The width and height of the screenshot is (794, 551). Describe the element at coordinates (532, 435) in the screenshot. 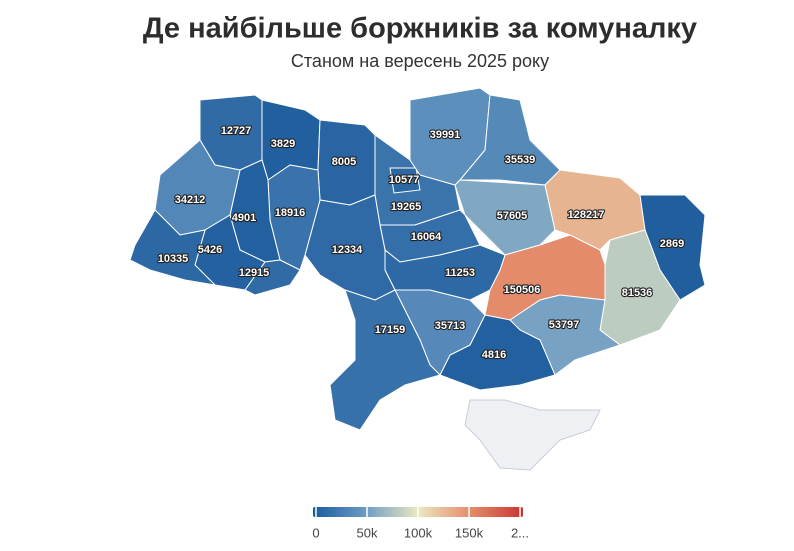

I see `no-data-region` at that location.